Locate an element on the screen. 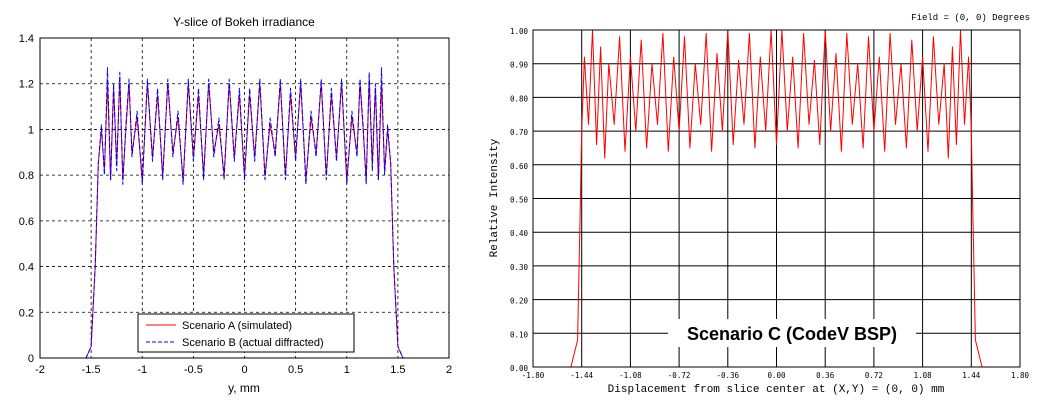 This screenshot has height=407, width=1062. left-x-tick-labels: -2 -1.5 -1 -0.5 0 0.5 1 1.5 2 is located at coordinates (243, 370).